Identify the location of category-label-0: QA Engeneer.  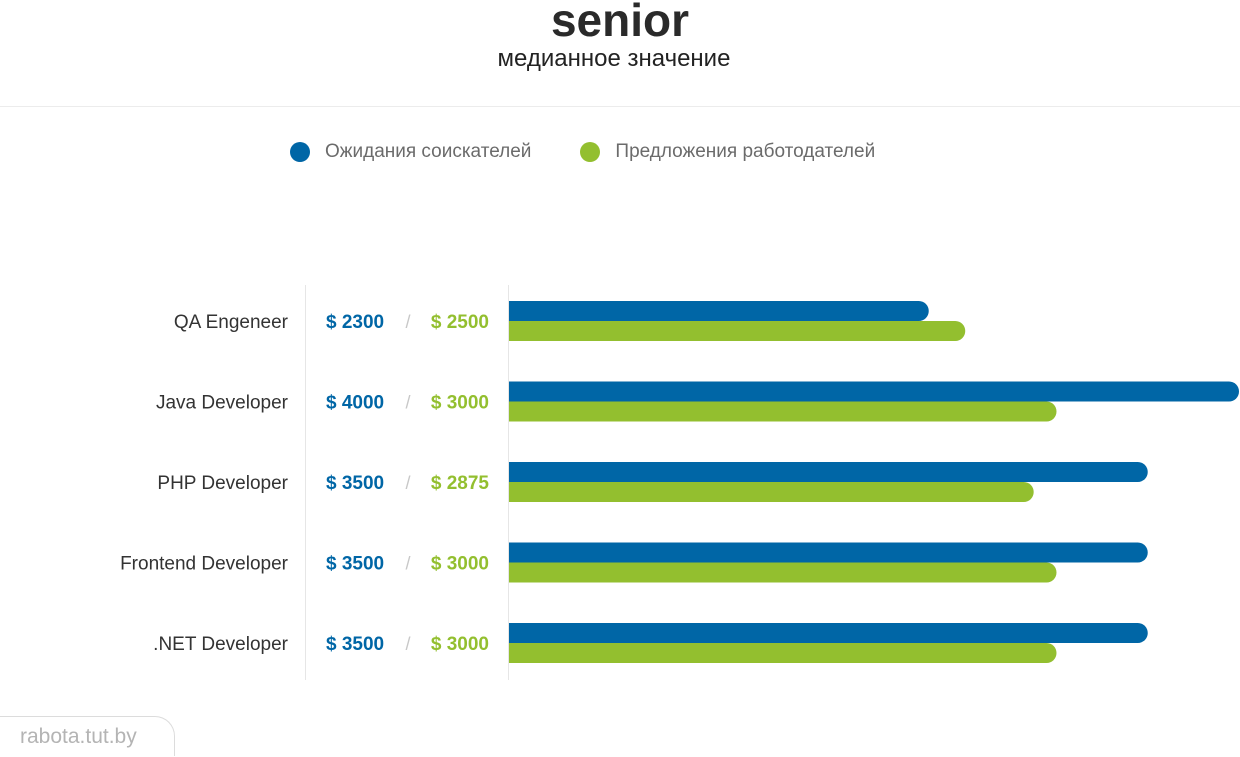
(231, 322).